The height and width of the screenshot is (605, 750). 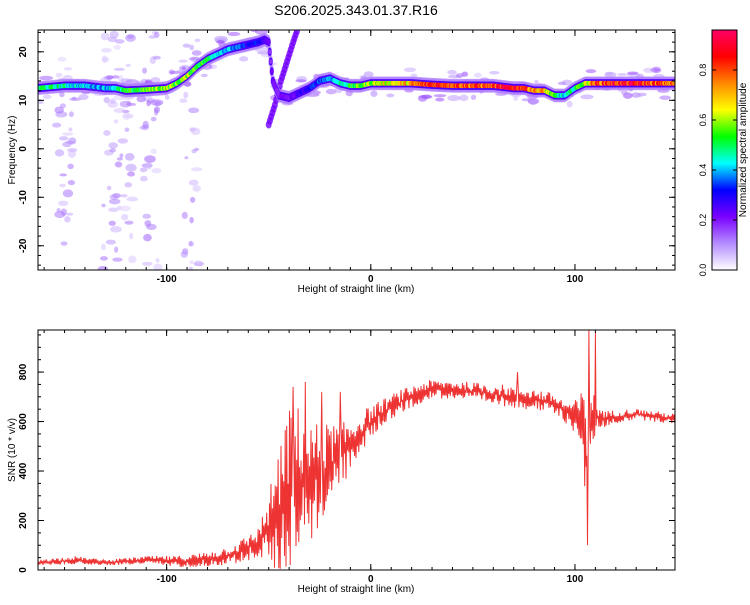 I want to click on colorbar-tick-label: 0.6, so click(x=703, y=120).